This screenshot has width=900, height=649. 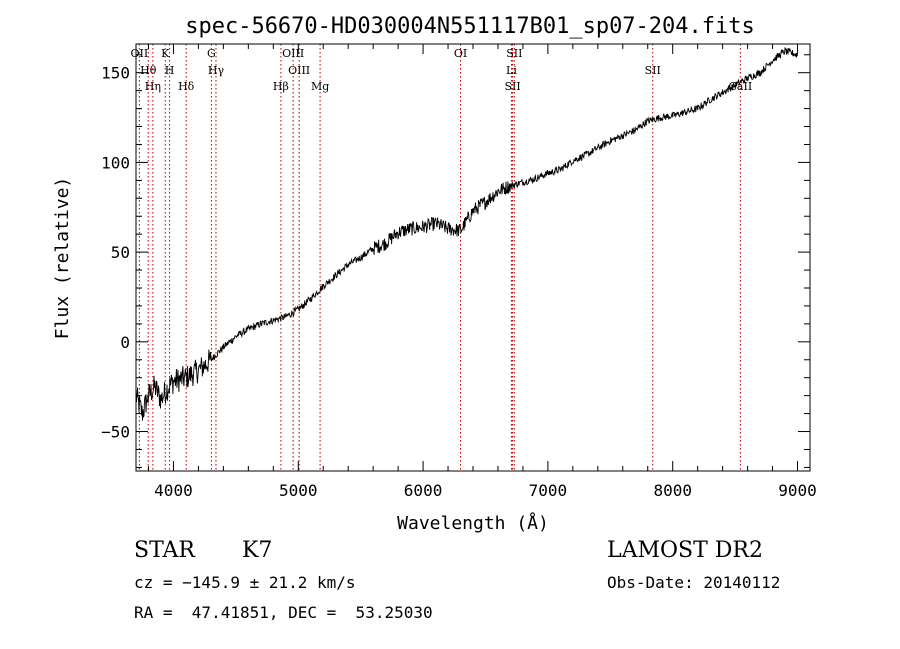 What do you see at coordinates (460, 53) in the screenshot?
I see `line-label: OI` at bounding box center [460, 53].